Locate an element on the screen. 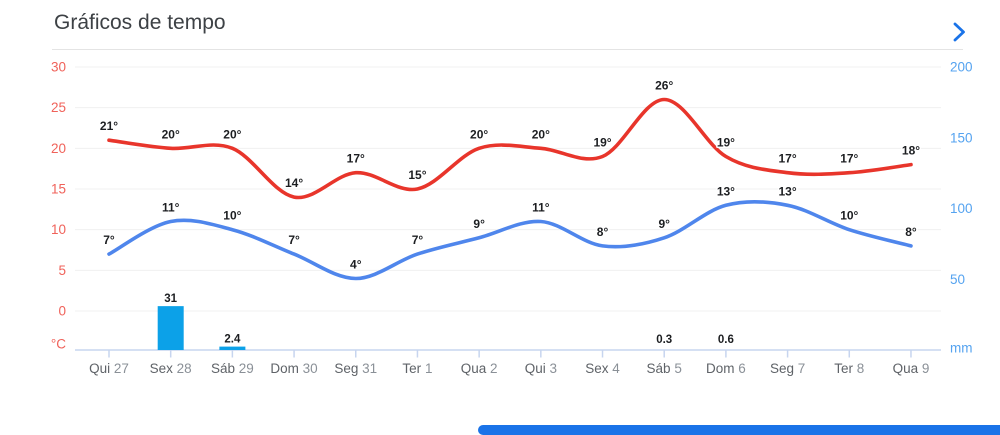 The image size is (1000, 435). y-axis-label-left: 10 is located at coordinates (58, 229).